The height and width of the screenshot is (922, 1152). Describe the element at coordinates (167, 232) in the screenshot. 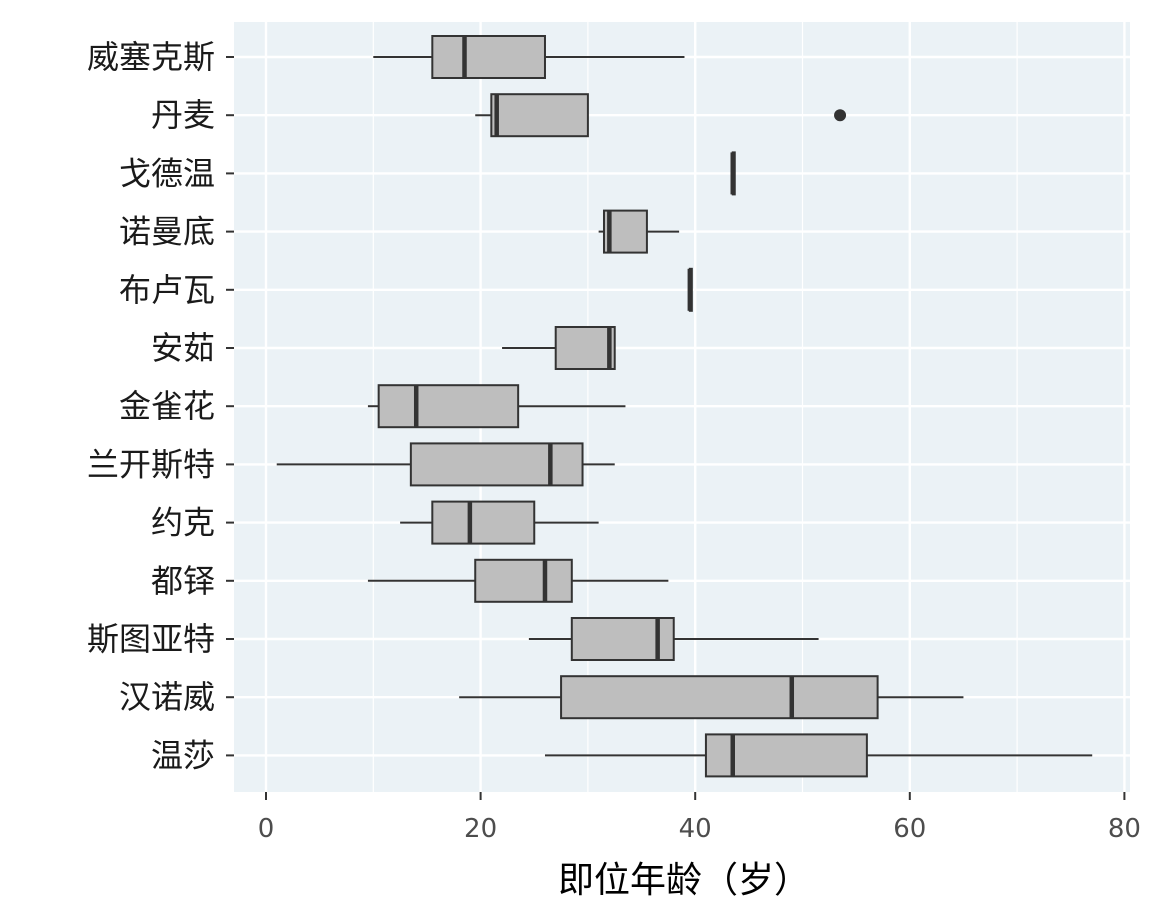

I see `y-tick-label: 诺曼底` at that location.